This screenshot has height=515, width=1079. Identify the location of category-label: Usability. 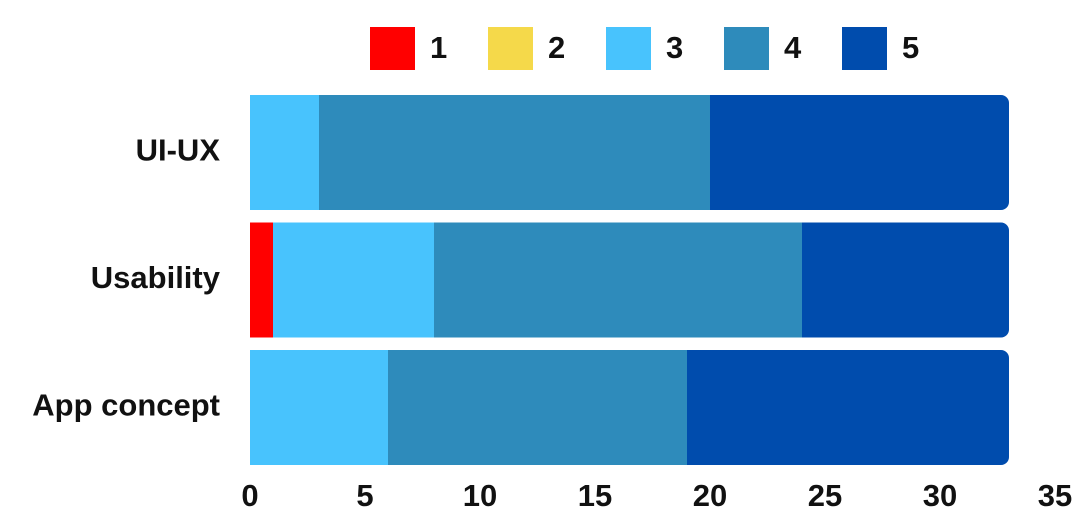
(156, 277).